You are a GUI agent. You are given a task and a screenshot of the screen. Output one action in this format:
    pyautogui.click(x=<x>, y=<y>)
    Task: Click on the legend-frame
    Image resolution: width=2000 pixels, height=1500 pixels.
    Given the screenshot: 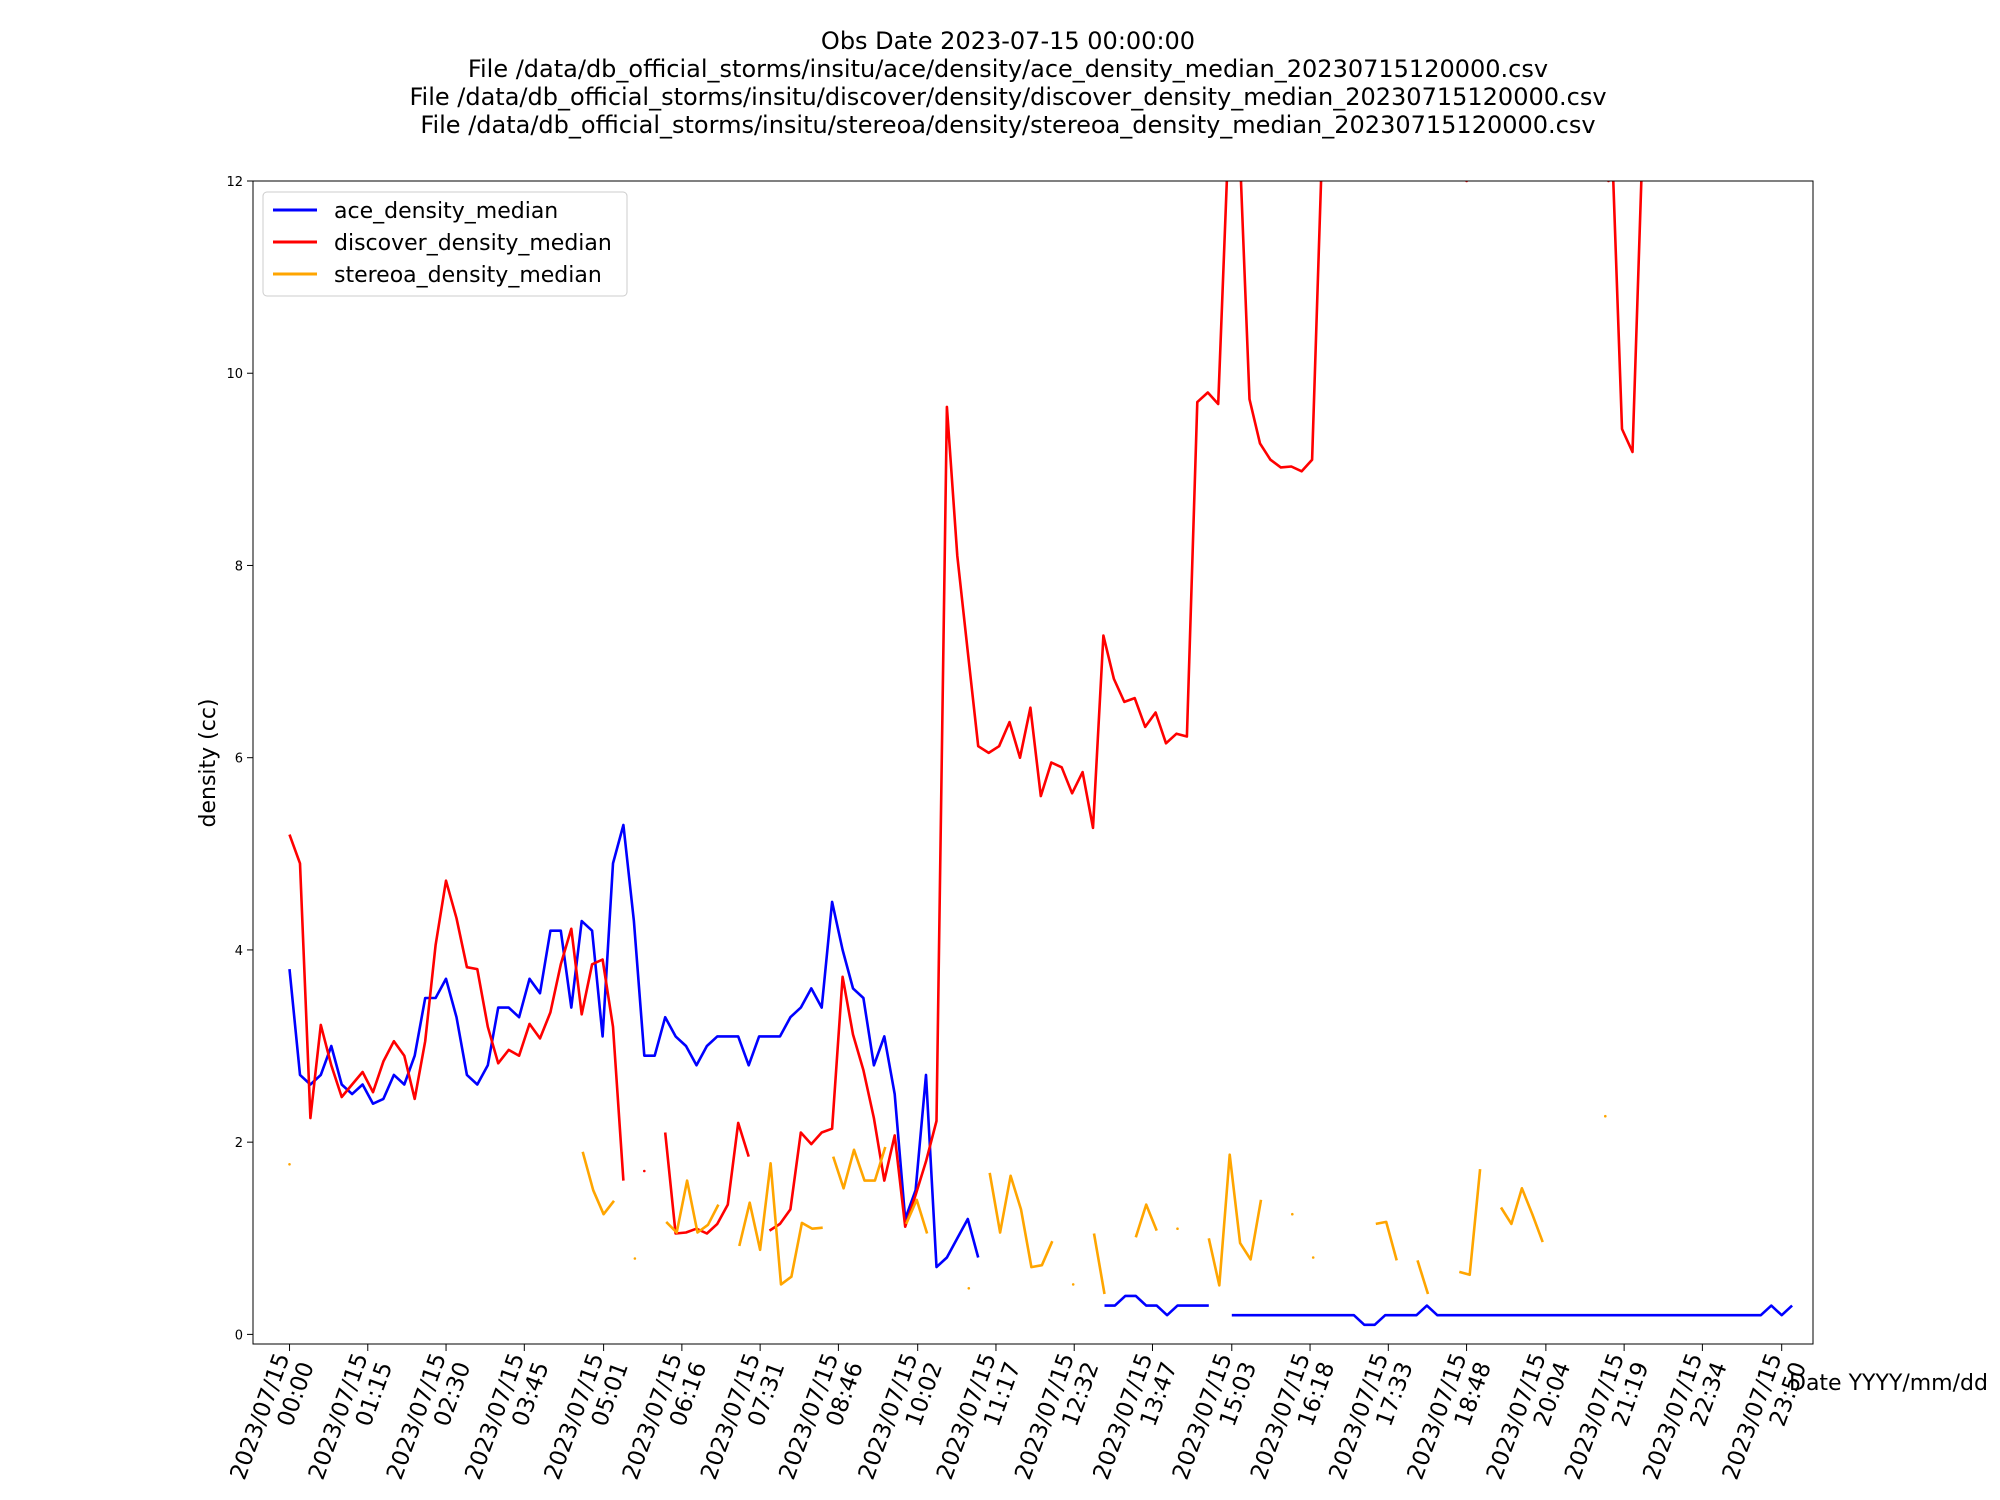 What is the action you would take?
    pyautogui.click(x=445, y=244)
    